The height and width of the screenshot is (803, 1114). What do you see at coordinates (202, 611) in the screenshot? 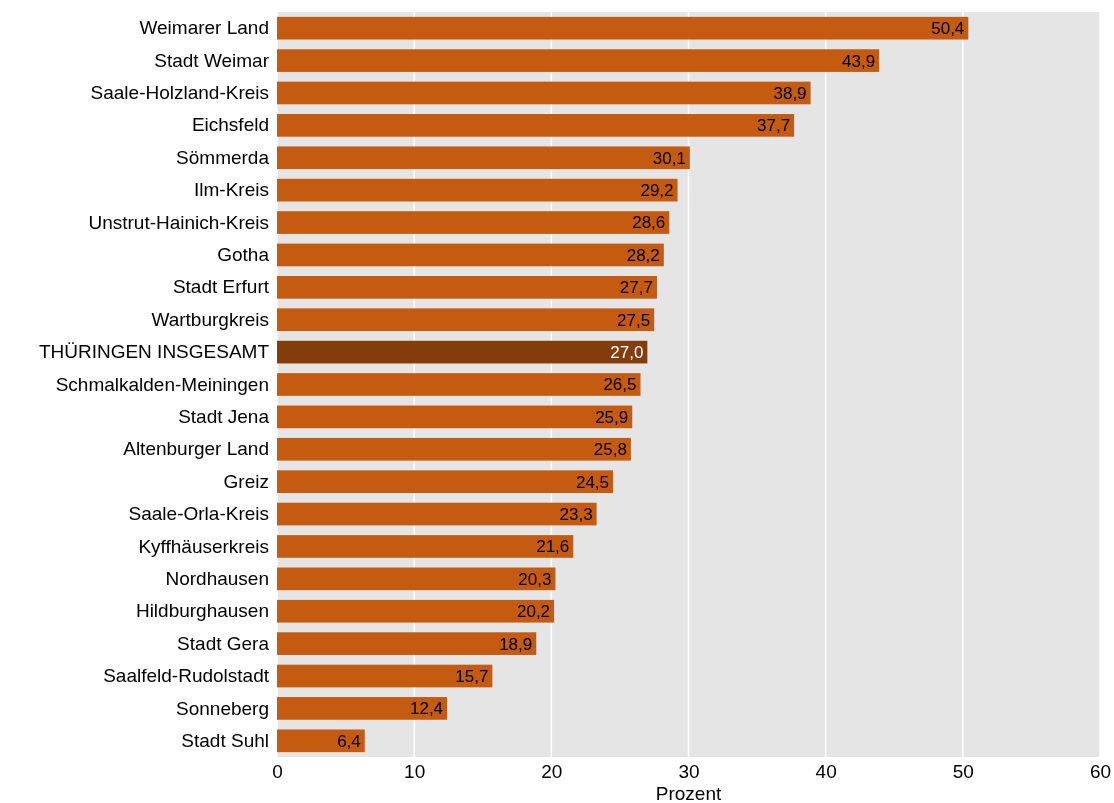
I see `y-tick-label: Hildburghausen` at bounding box center [202, 611].